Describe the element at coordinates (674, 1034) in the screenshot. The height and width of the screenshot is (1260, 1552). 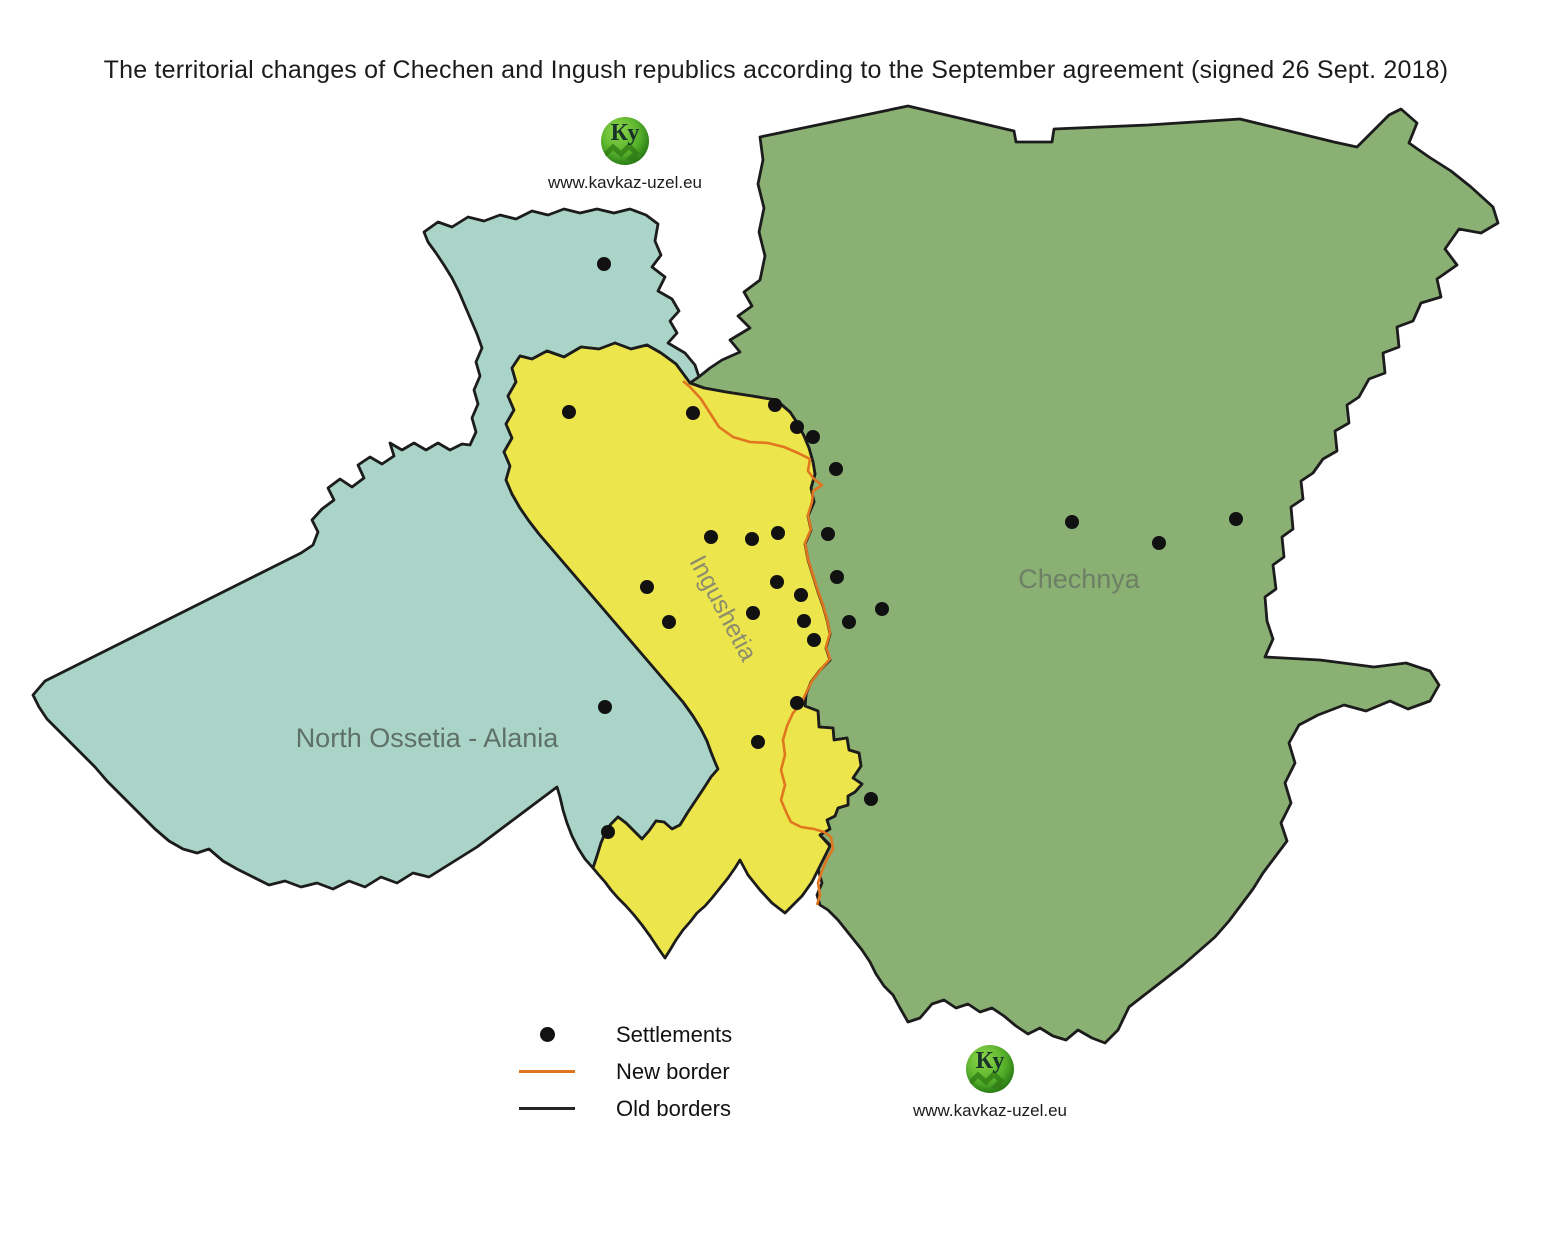
I see `legend-label: Settlements` at that location.